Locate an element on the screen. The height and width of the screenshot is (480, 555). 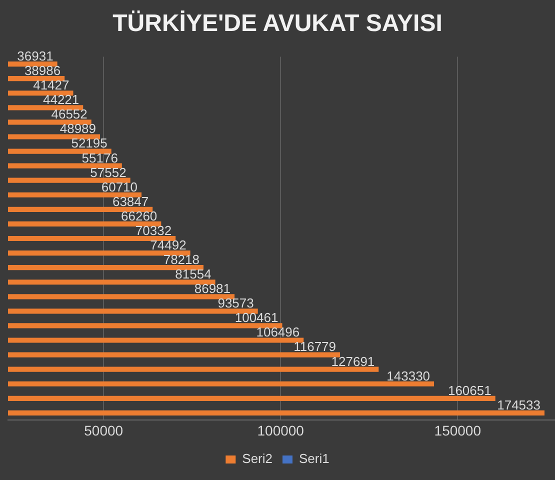
data-label: 143330 is located at coordinates (408, 376).